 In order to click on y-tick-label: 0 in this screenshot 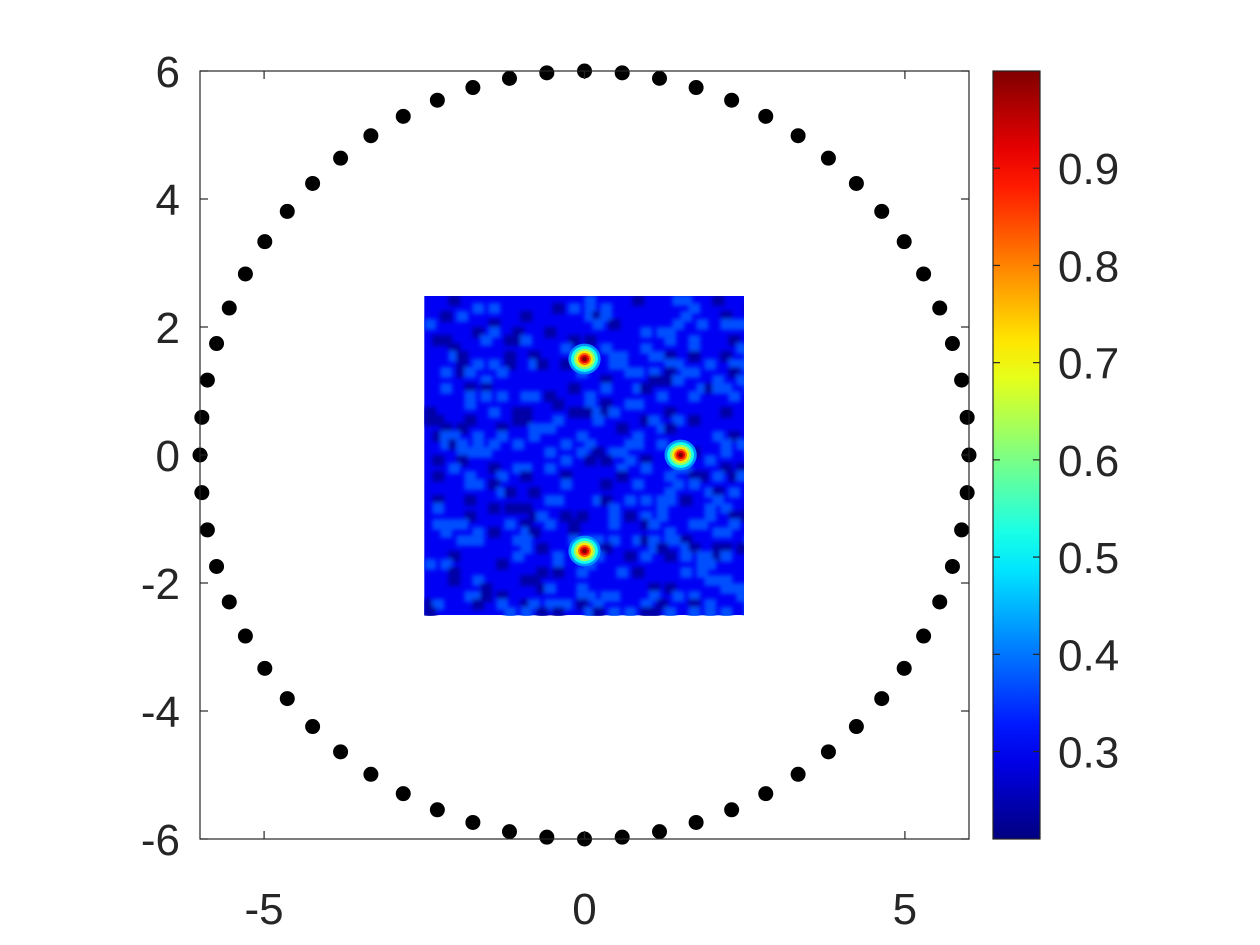, I will do `click(168, 456)`.